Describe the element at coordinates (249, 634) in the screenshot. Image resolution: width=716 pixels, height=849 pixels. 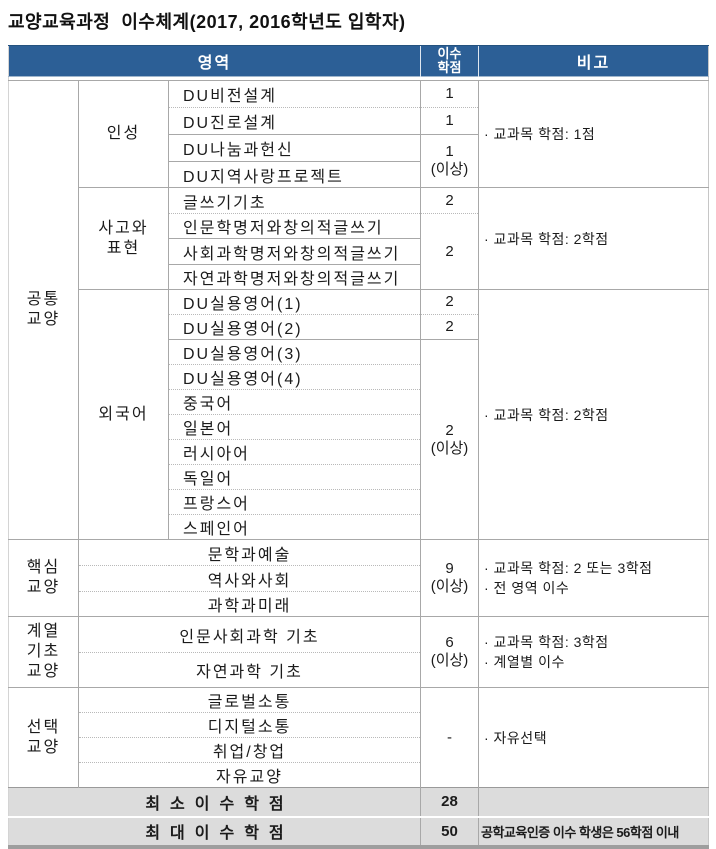
I see `course-cell: 인문사회과학 기초` at that location.